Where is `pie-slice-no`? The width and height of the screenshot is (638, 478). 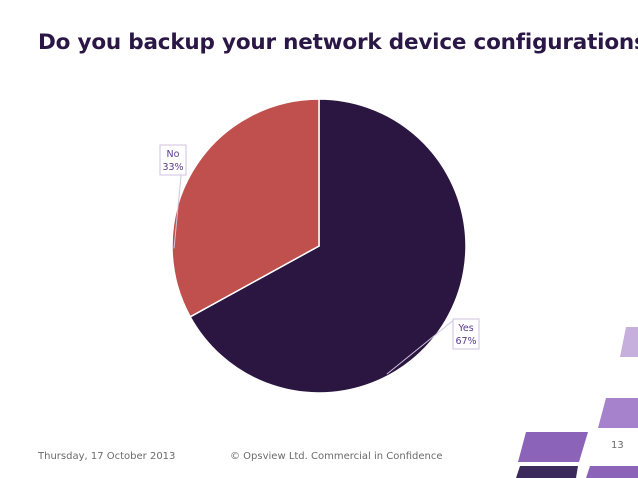
pie-slice-no is located at coordinates (245, 208).